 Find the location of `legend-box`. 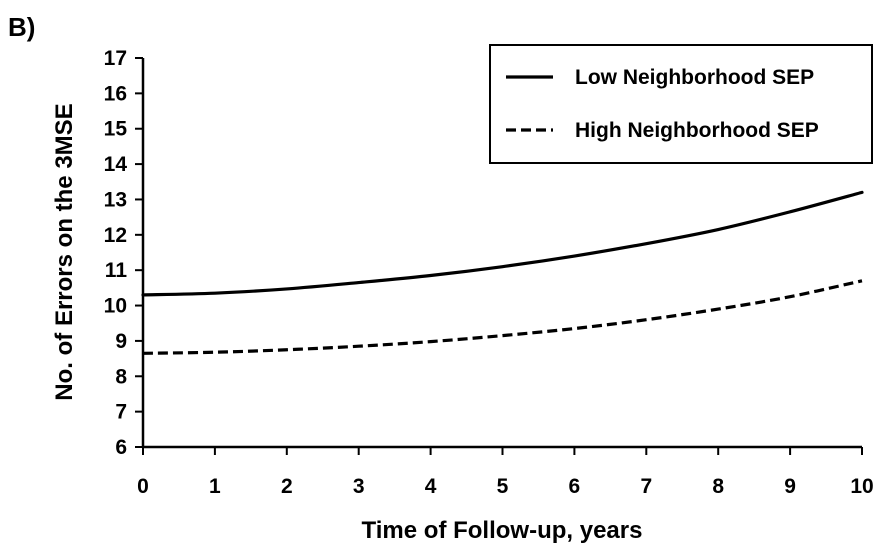

legend-box is located at coordinates (681, 104).